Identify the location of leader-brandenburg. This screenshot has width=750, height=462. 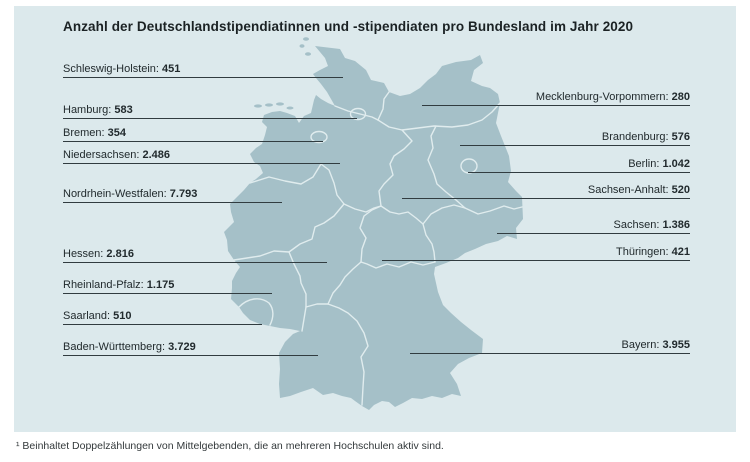
(575, 145).